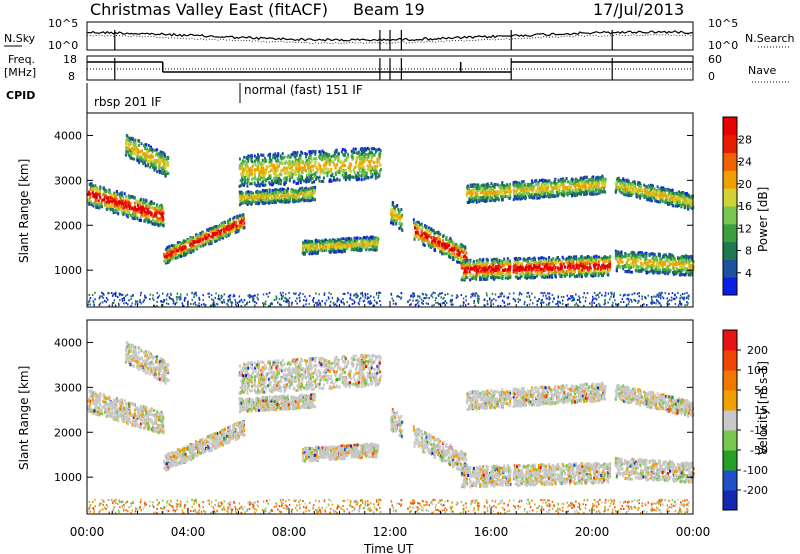 Image resolution: width=800 pixels, height=554 pixels. Describe the element at coordinates (390, 40) in the screenshot. I see `noise-traces` at that location.